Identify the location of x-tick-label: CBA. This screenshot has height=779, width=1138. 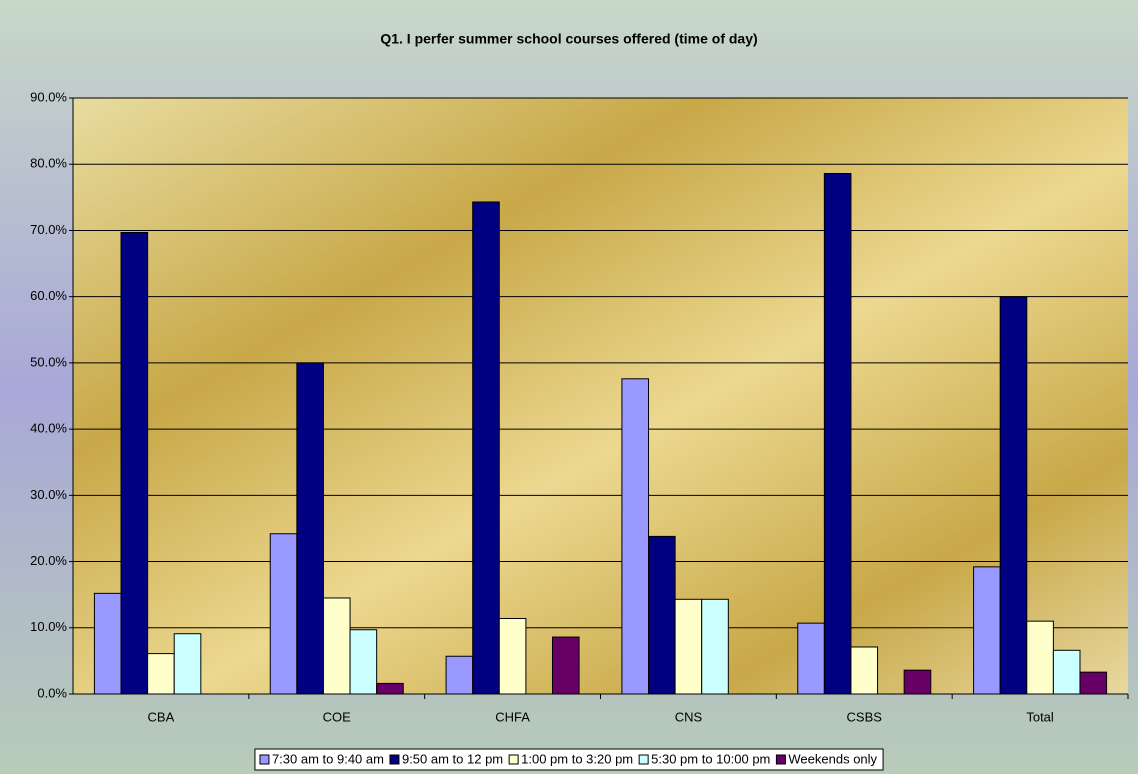
(161, 716).